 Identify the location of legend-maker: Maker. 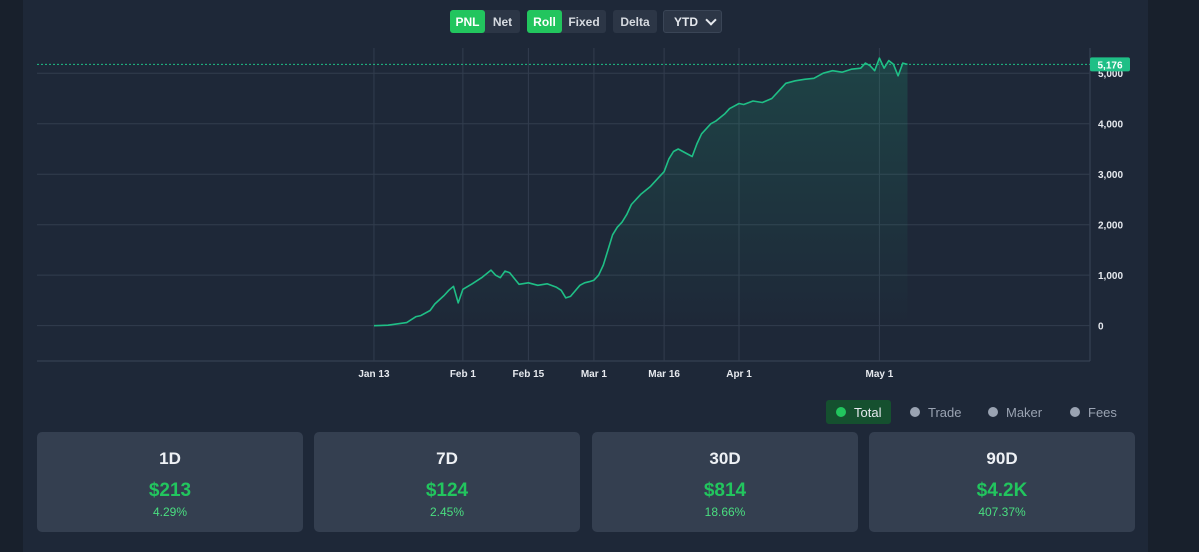
(1015, 412).